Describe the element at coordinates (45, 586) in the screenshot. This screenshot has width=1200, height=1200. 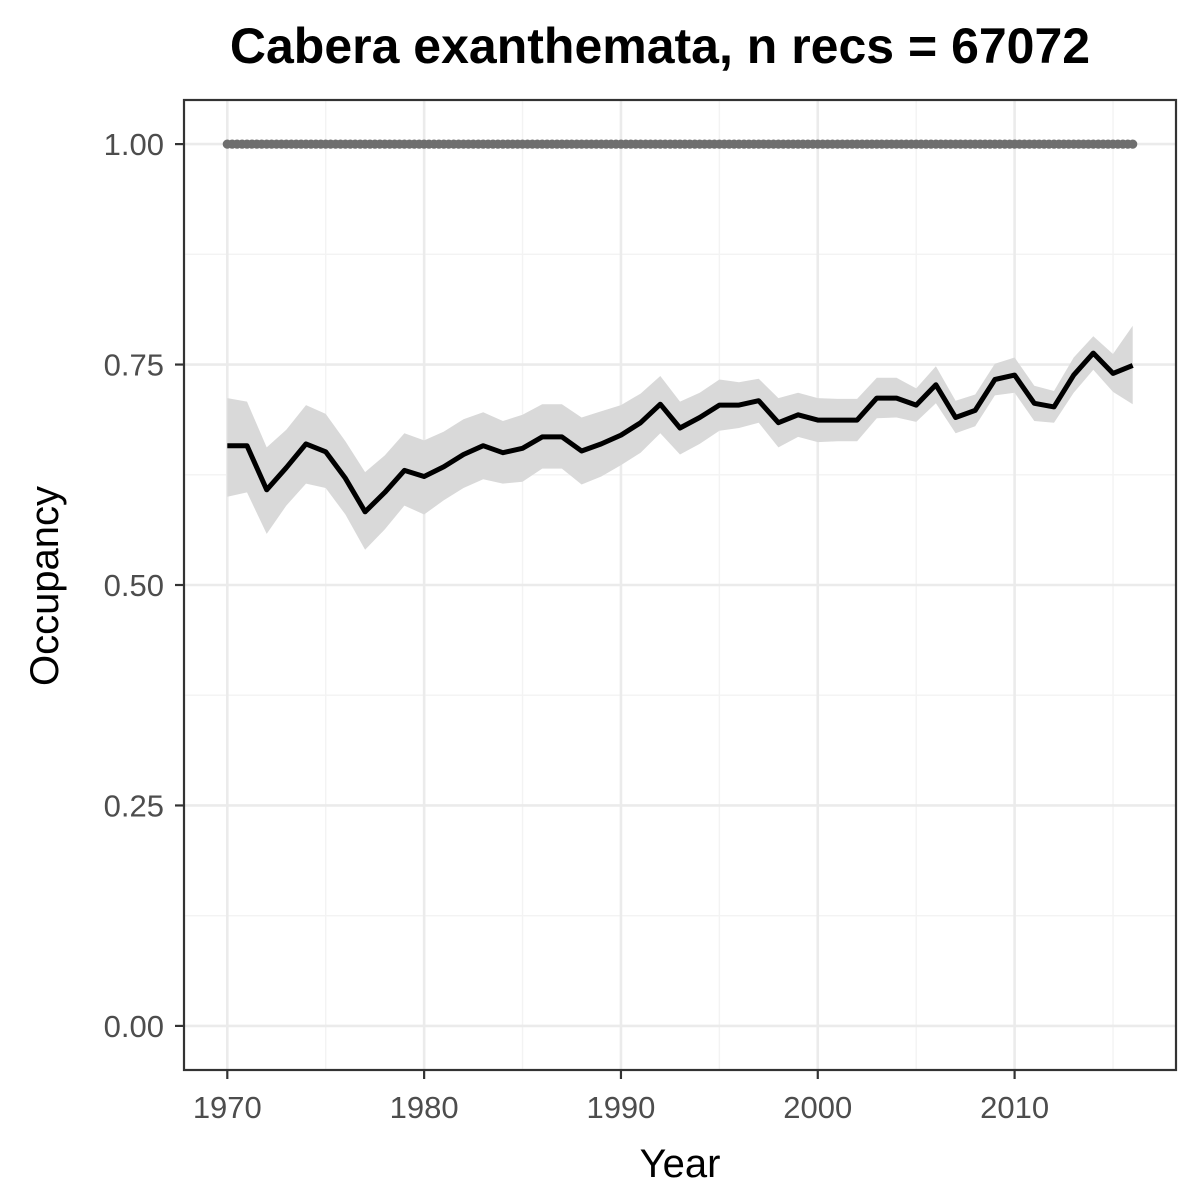
I see `y-axis-title: Occupancy` at that location.